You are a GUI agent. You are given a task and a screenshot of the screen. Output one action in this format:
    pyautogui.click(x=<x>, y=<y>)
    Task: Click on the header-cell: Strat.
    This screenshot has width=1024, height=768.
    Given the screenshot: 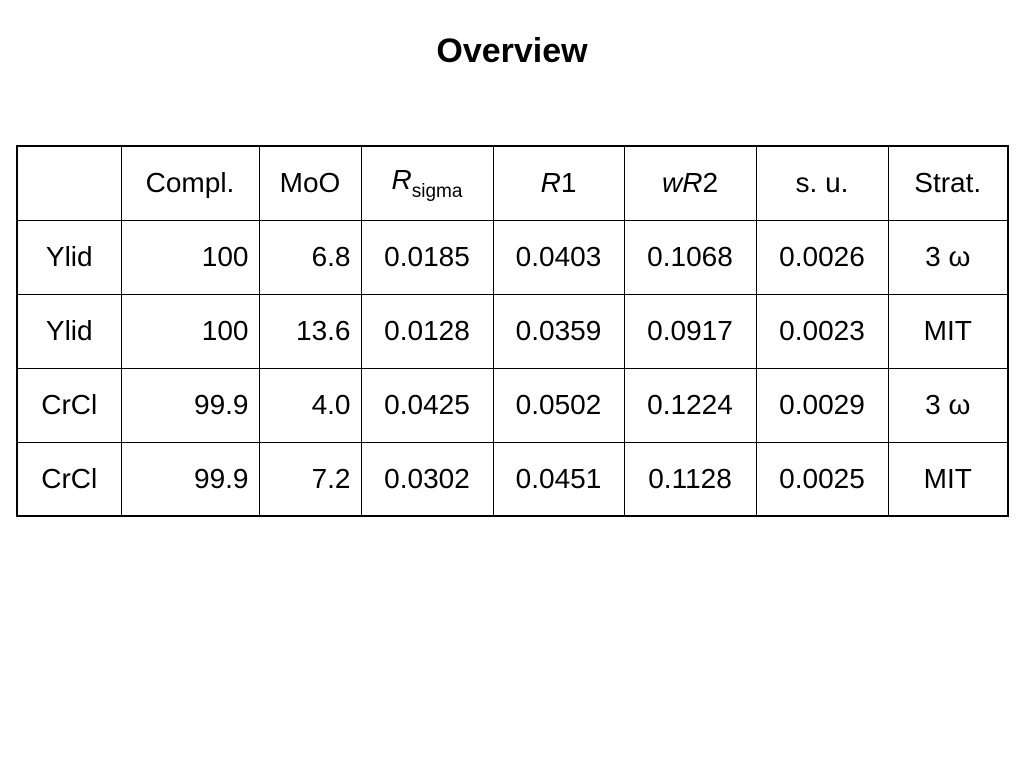 What is the action you would take?
    pyautogui.click(x=948, y=183)
    